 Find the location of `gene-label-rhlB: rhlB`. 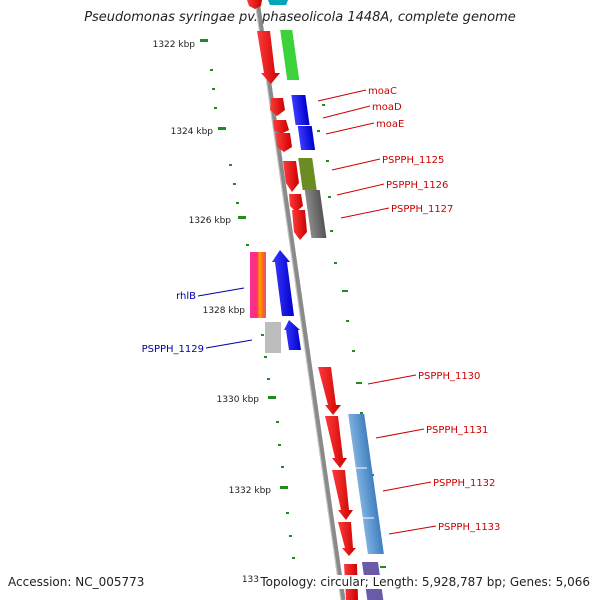

gene-label-rhlB: rhlB is located at coordinates (186, 296).